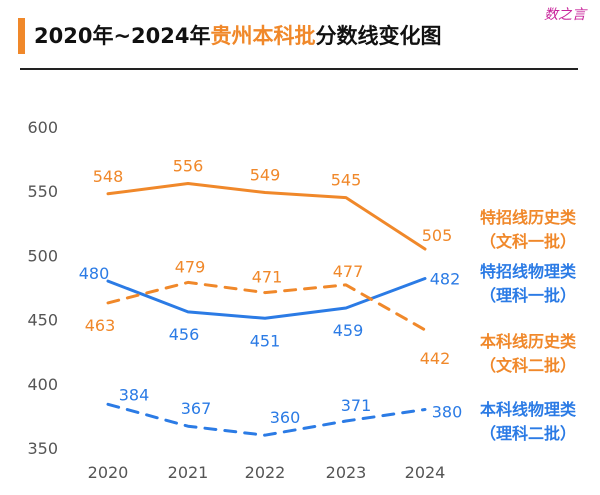  What do you see at coordinates (42, 320) in the screenshot?
I see `y-tick-label: 450` at bounding box center [42, 320].